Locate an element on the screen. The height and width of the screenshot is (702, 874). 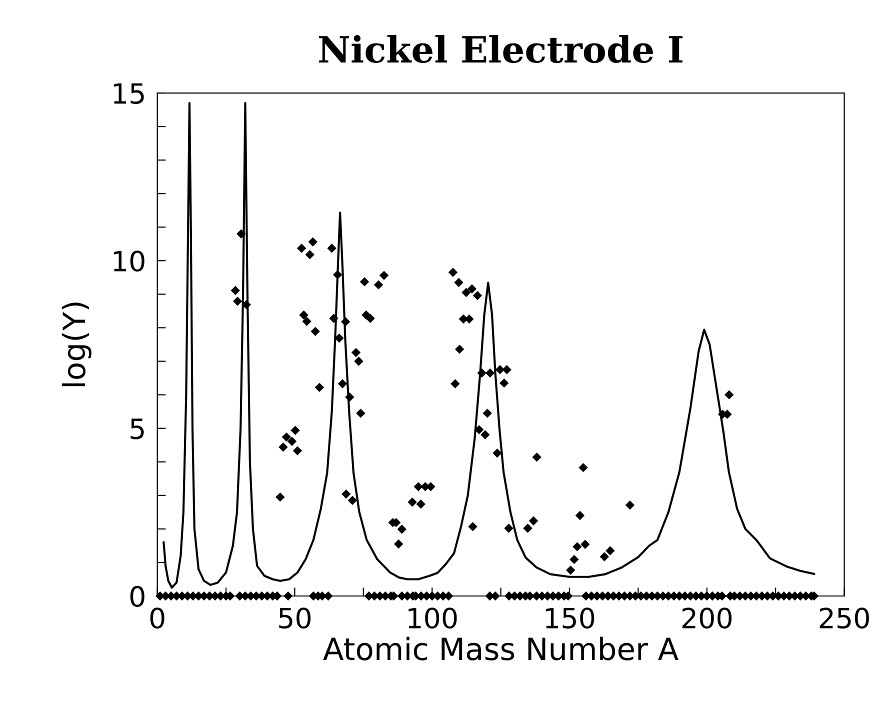
y-tick-label: 5 is located at coordinates (137, 429).